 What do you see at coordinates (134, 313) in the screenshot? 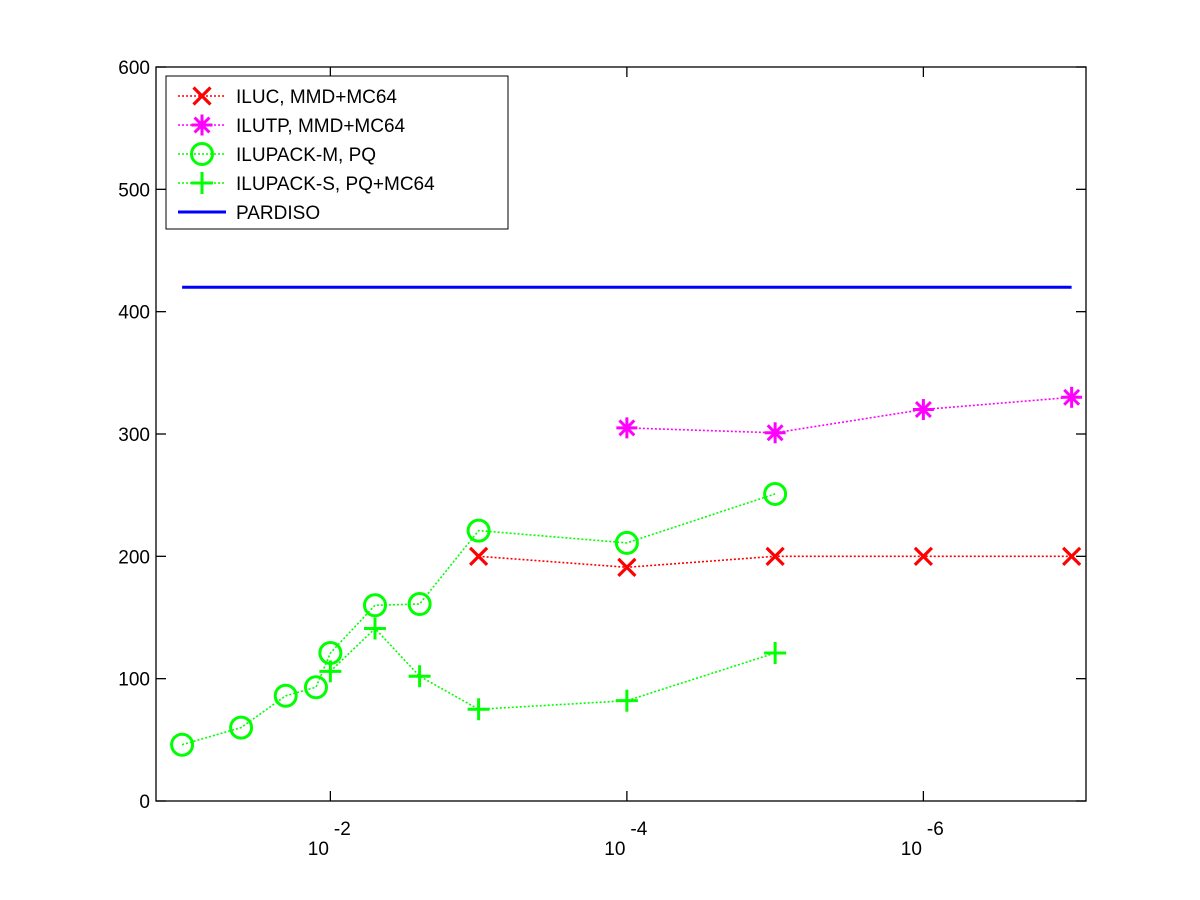
I see `y-tick-label: 400` at bounding box center [134, 313].